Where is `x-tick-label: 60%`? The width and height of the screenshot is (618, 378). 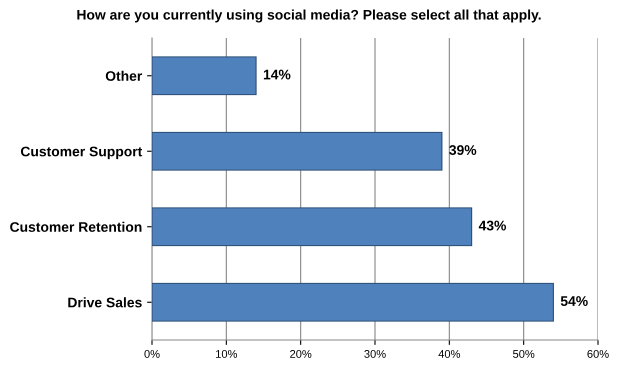 x-tick-label: 60% is located at coordinates (598, 354).